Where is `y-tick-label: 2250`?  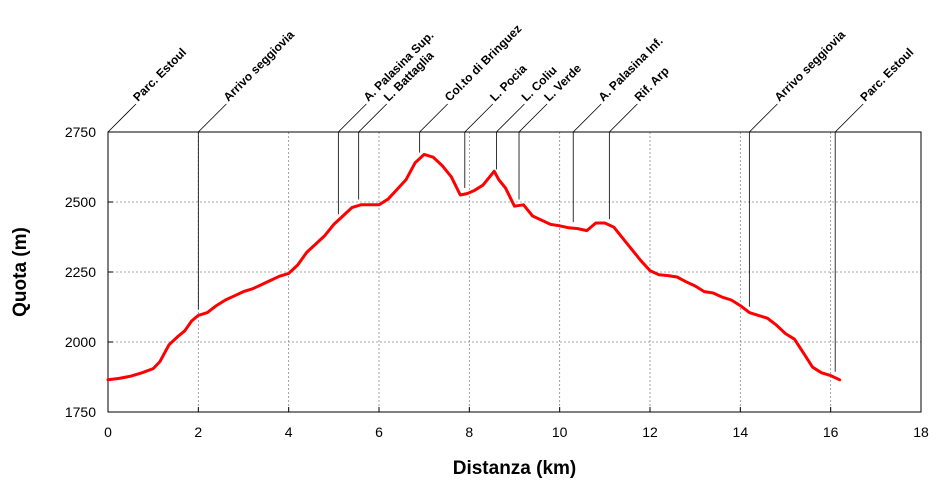
y-tick-label: 2250 is located at coordinates (80, 272).